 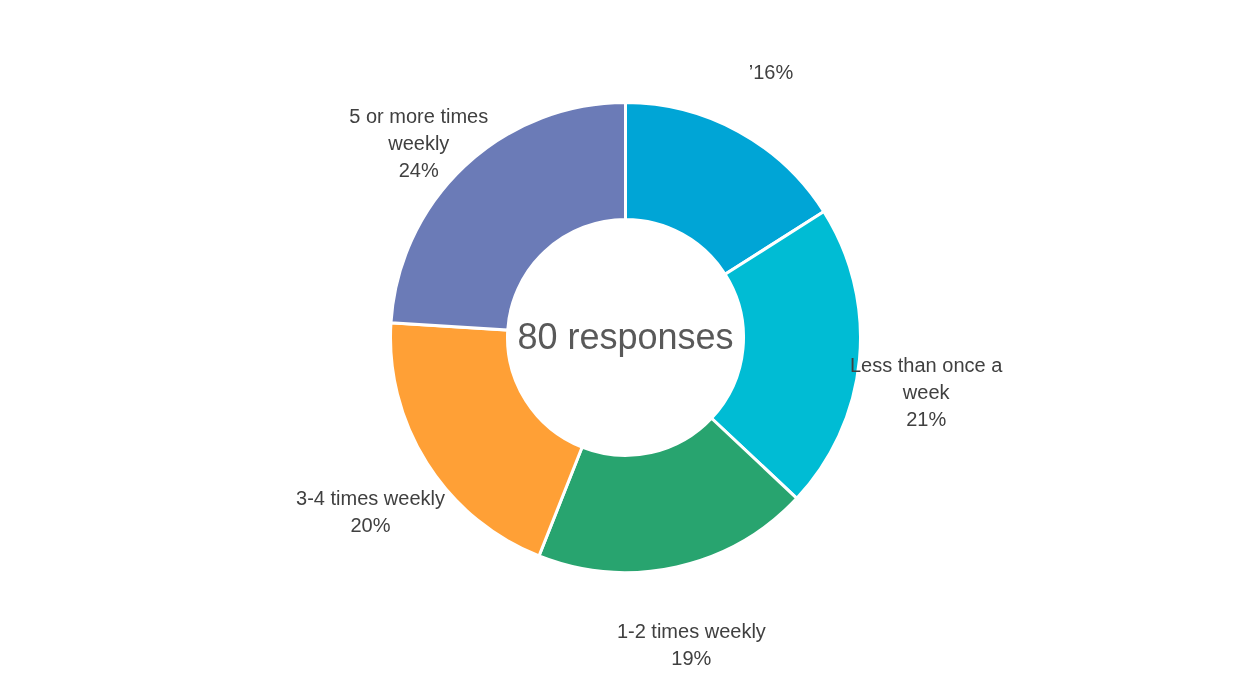 What do you see at coordinates (691, 658) in the screenshot?
I see `data-label: 19%` at bounding box center [691, 658].